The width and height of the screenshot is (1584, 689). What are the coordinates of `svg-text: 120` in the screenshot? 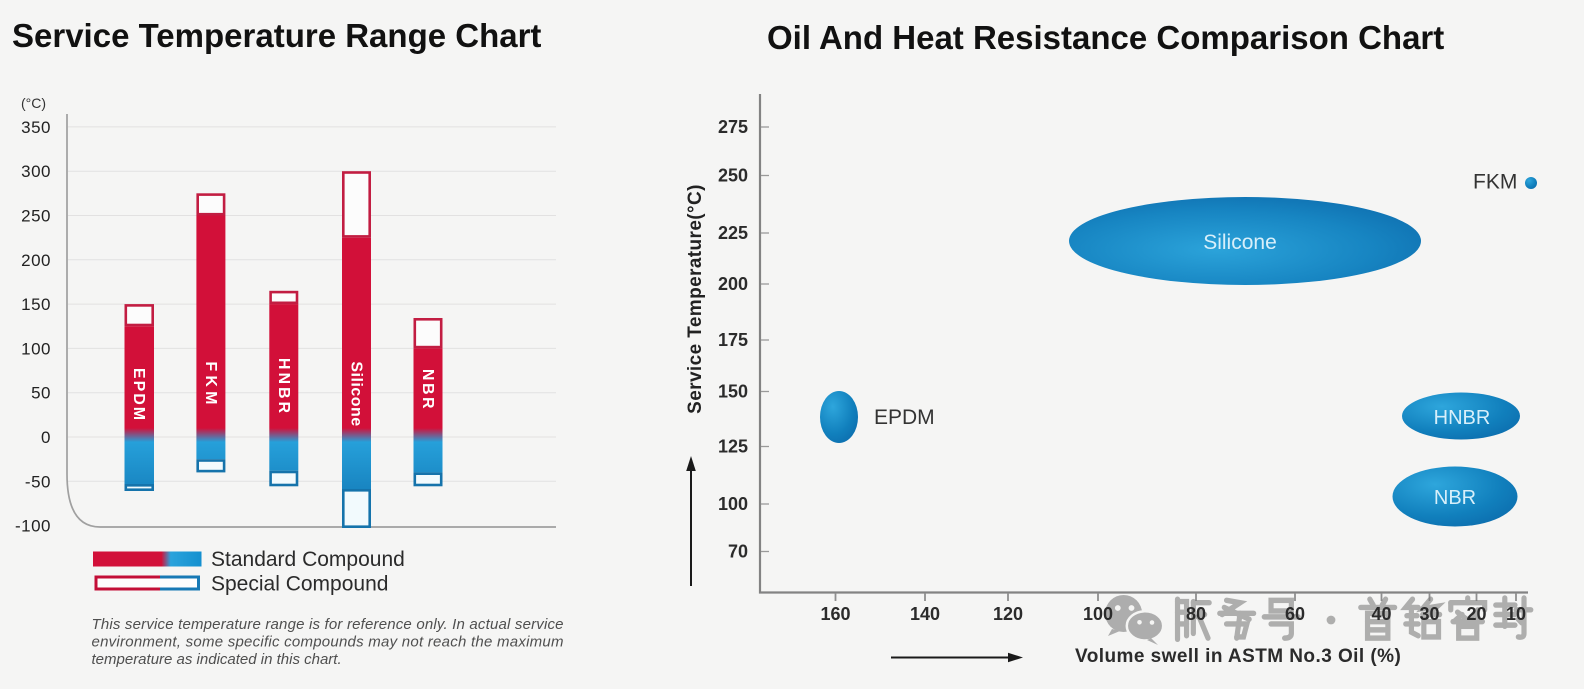 It's located at (1008, 614).